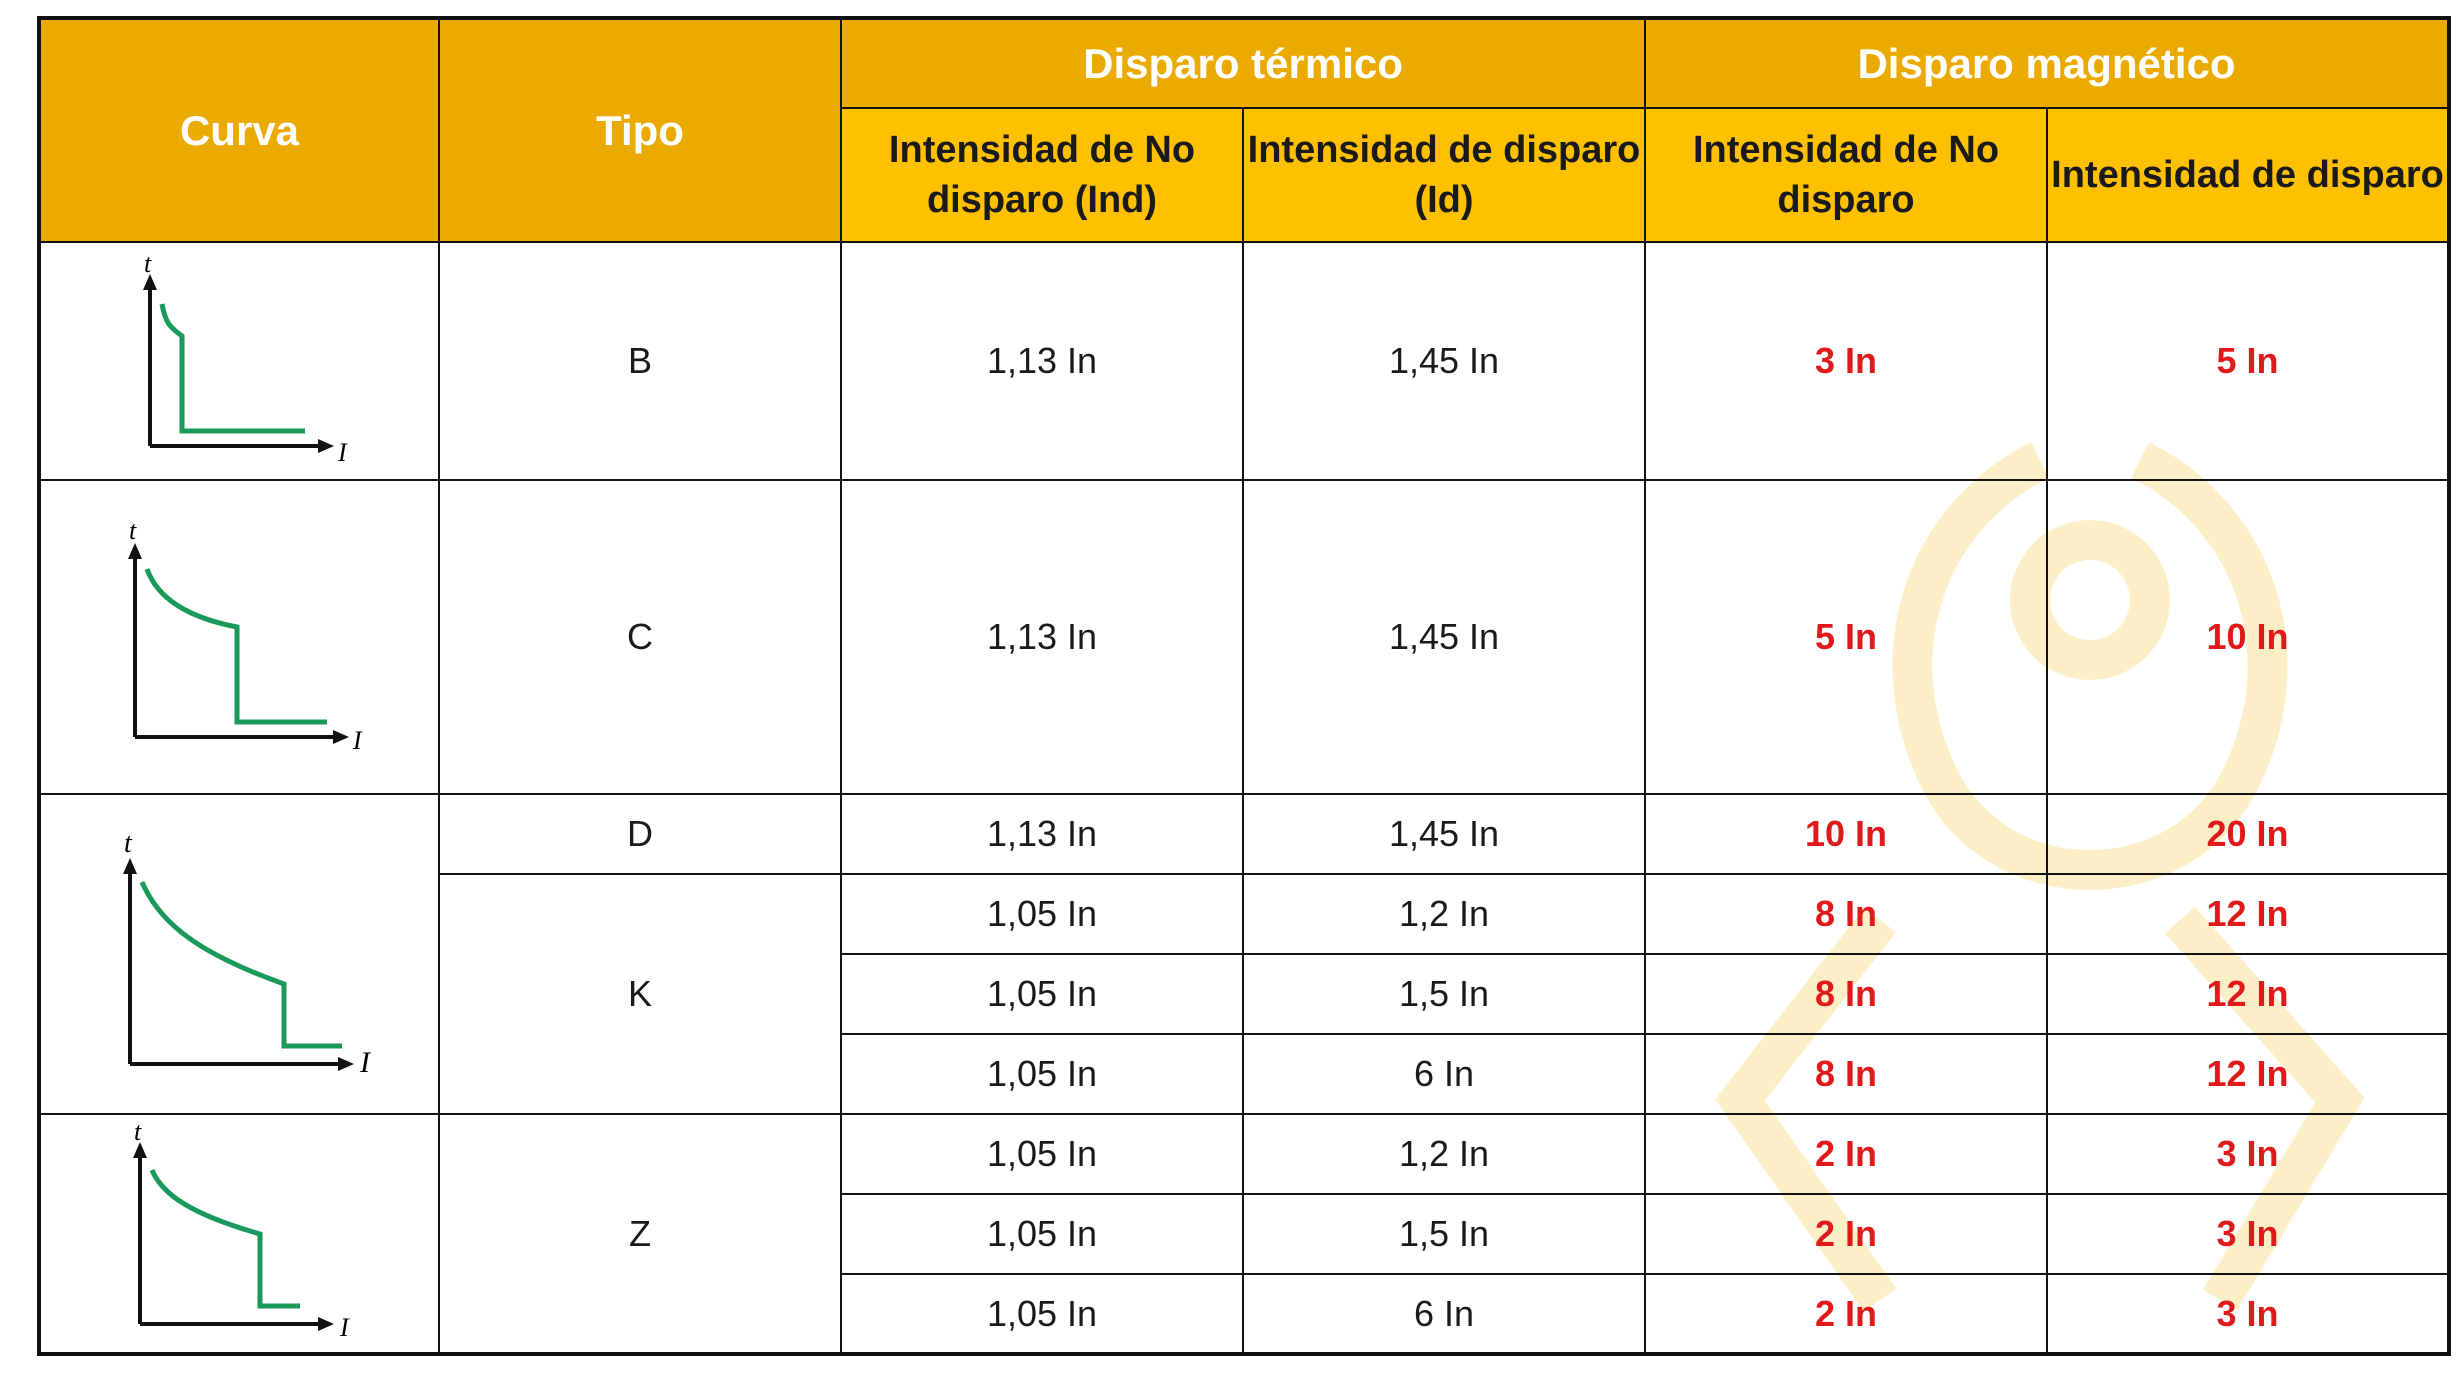 This screenshot has width=2458, height=1386. I want to click on tipo-c: C, so click(640, 637).